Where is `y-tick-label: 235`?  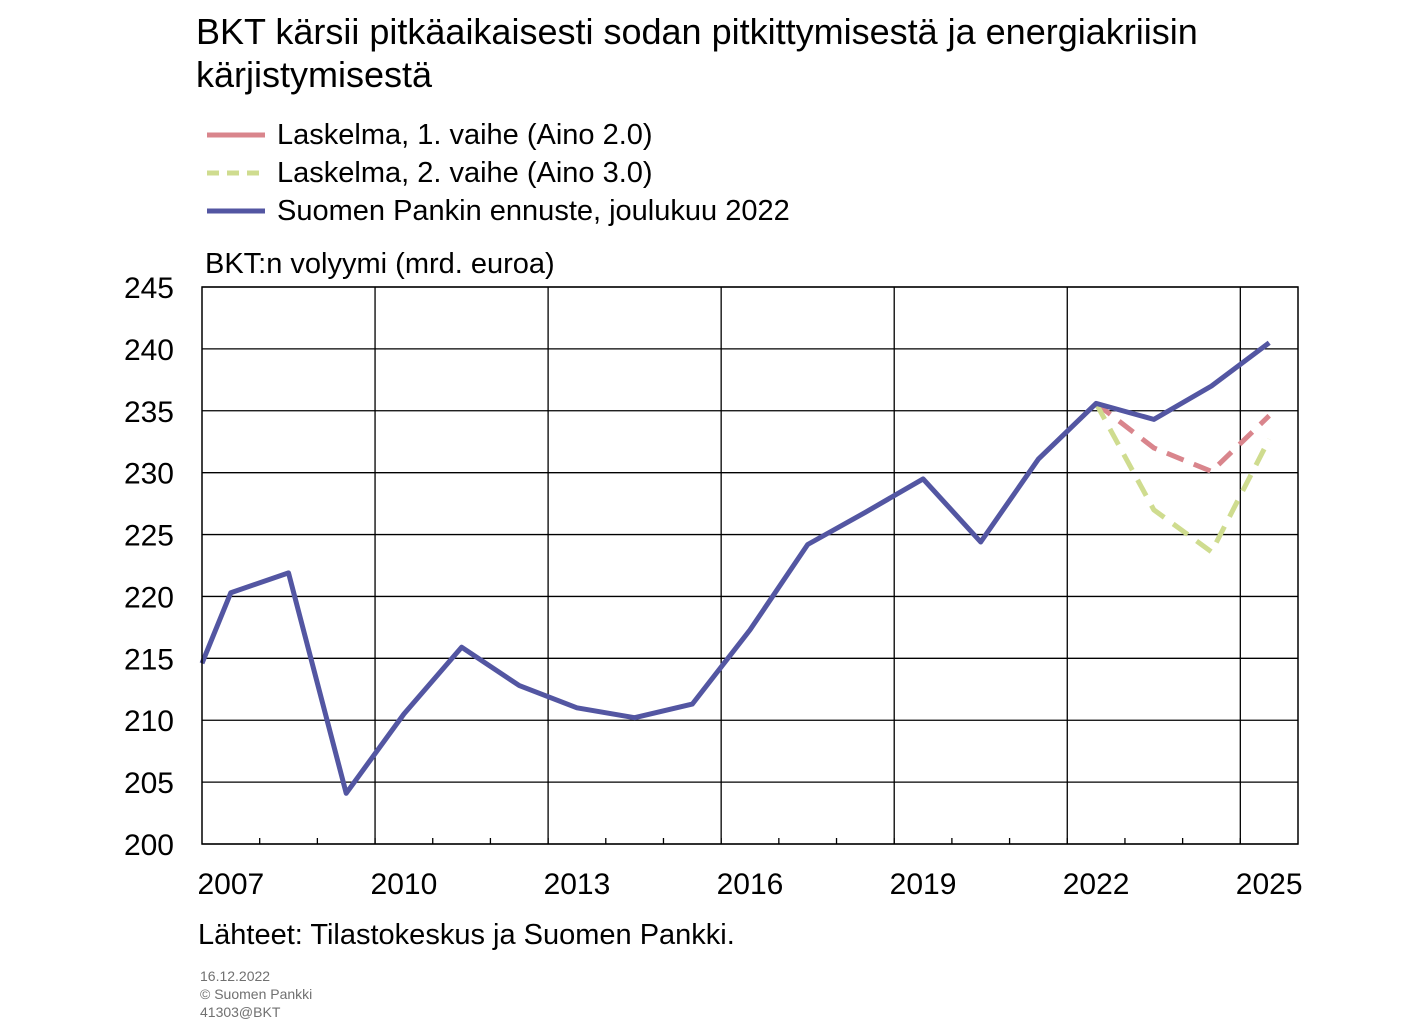
y-tick-label: 235 is located at coordinates (149, 412).